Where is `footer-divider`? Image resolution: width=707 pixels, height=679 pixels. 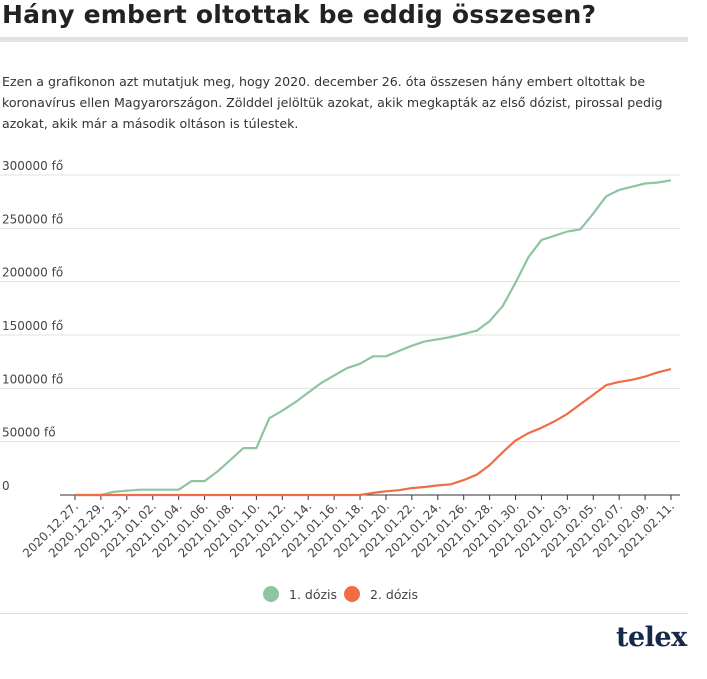 footer-divider is located at coordinates (344, 613).